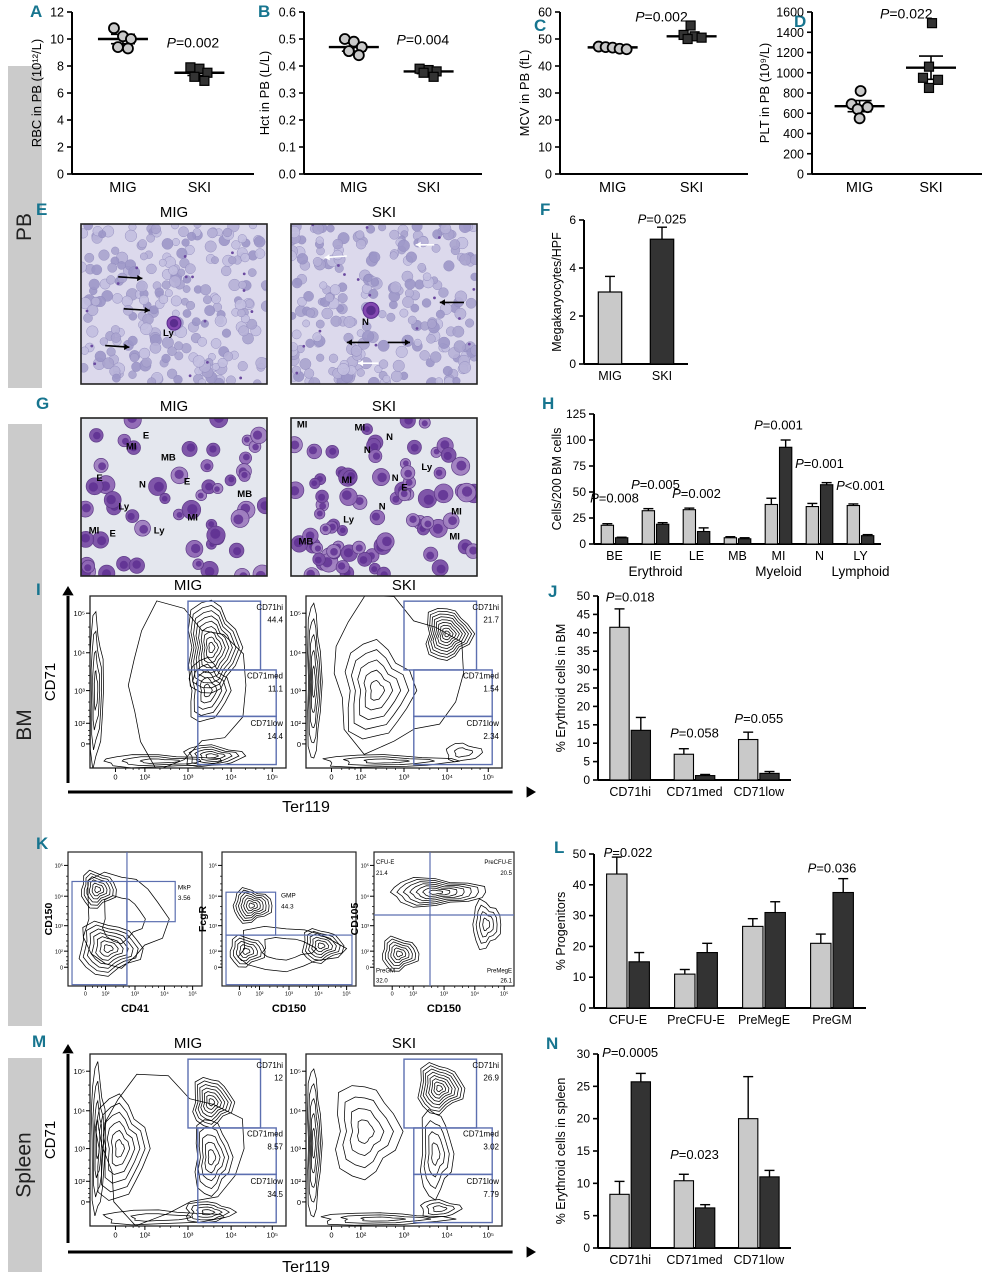 This screenshot has height=1280, width=992. I want to click on svg-text: P=0.036, so click(832, 867).